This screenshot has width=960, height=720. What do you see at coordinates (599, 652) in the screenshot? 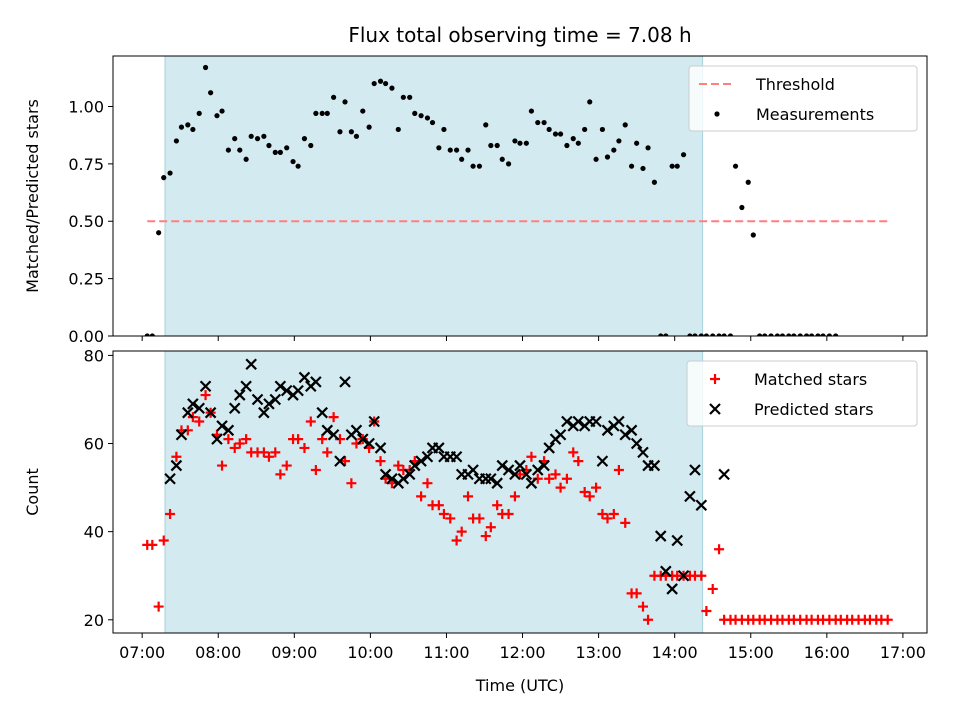
I see `x-tick-label: 13:00` at bounding box center [599, 652].